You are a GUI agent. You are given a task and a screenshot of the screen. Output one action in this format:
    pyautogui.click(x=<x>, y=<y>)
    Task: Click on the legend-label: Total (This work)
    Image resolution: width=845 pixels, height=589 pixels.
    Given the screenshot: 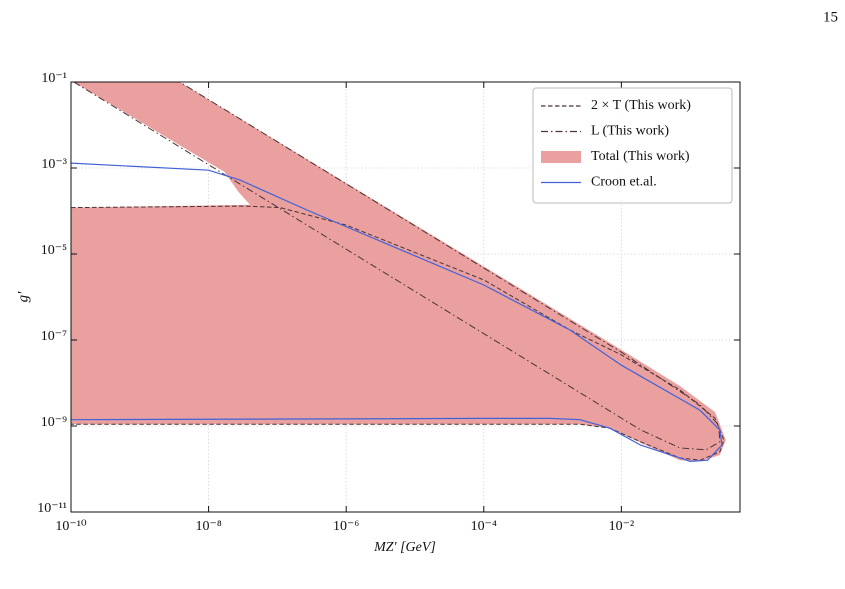 What is the action you would take?
    pyautogui.click(x=640, y=156)
    